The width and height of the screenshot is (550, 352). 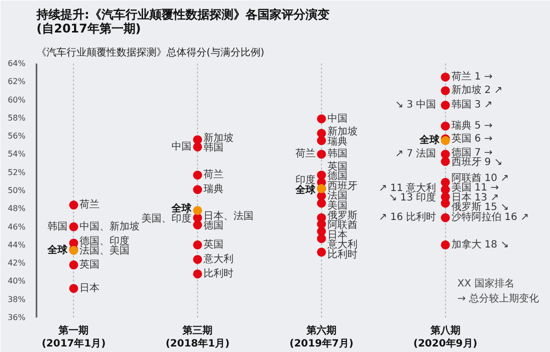 I want to click on x-tick-label: 第三期 (2018年1月), so click(x=198, y=337).